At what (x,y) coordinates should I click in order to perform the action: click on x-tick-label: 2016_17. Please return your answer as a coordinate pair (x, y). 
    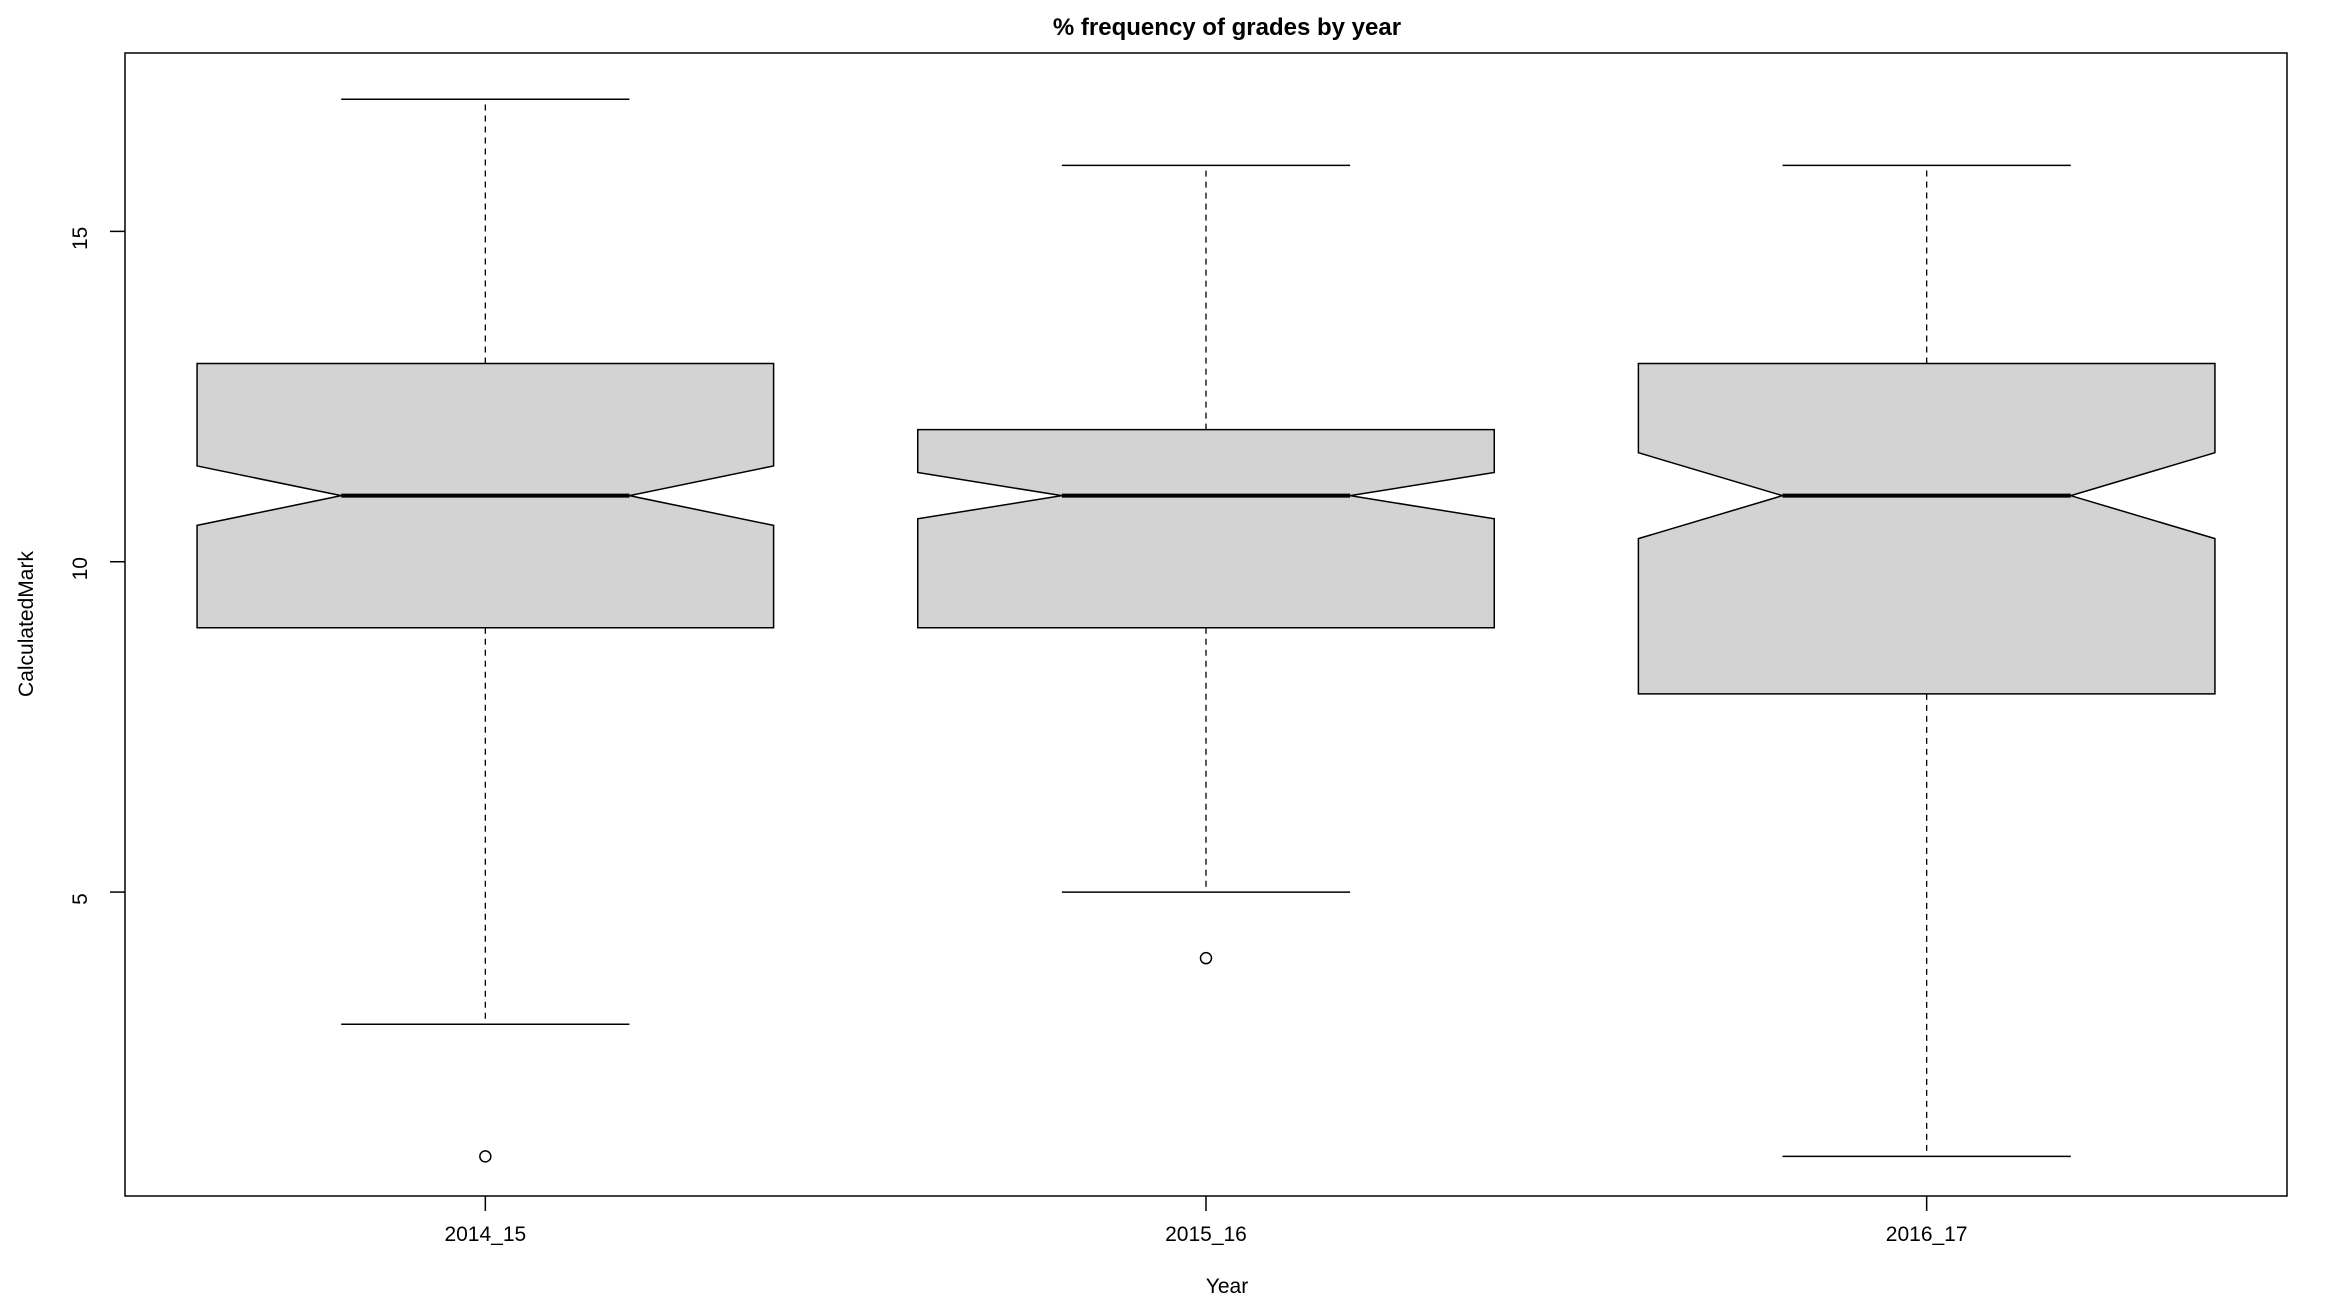
    Looking at the image, I should click on (1927, 1234).